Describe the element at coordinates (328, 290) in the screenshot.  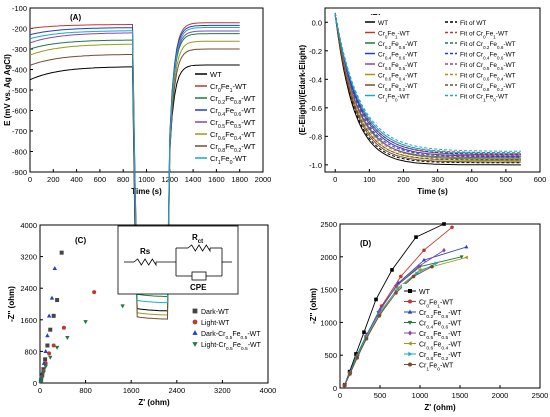
I see `y-tick-label: 1500` at that location.